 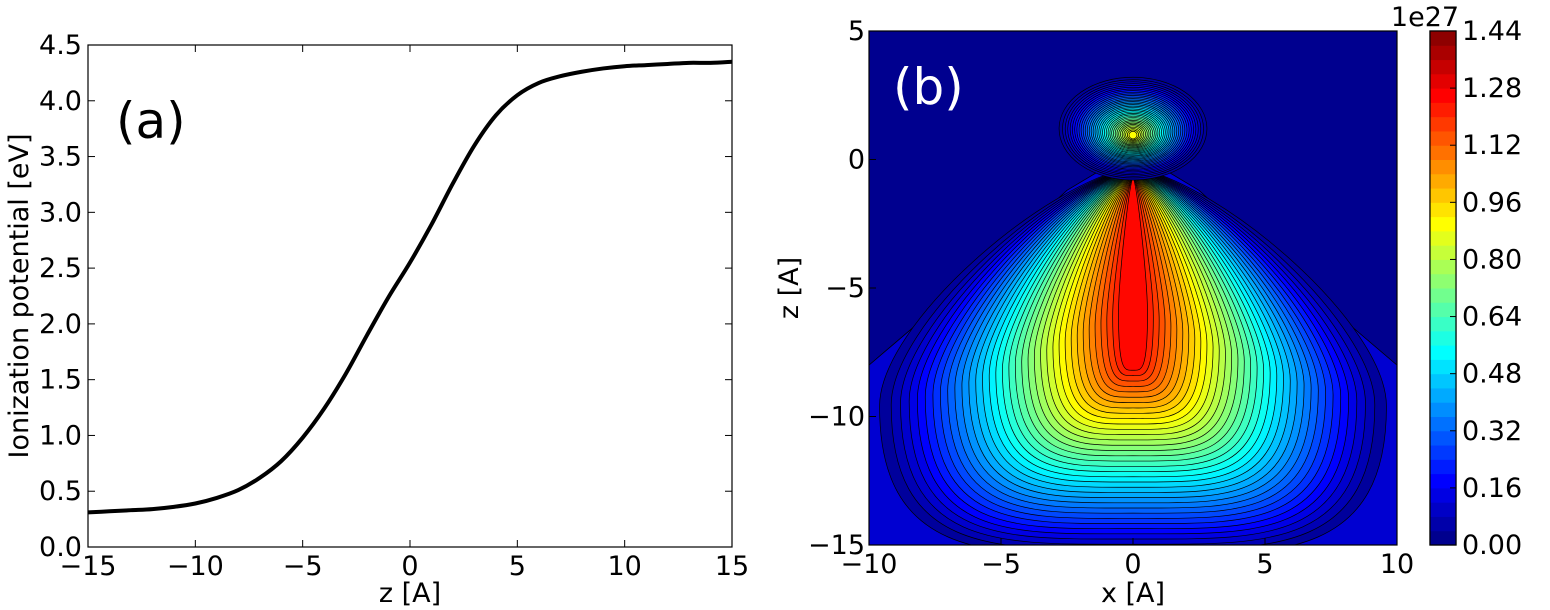 What do you see at coordinates (1492, 317) in the screenshot?
I see `colorbar-tick-label: 0.64` at bounding box center [1492, 317].